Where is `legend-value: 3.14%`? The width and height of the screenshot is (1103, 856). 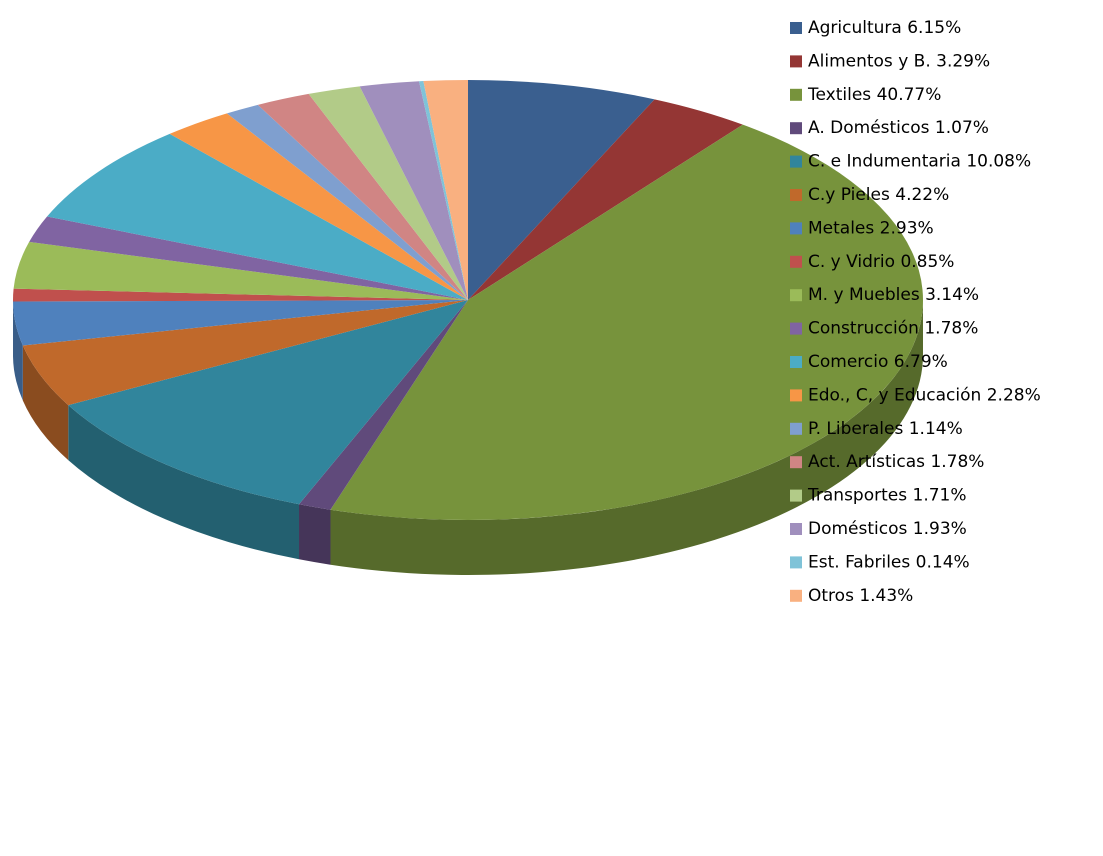 legend-value: 3.14% is located at coordinates (952, 295).